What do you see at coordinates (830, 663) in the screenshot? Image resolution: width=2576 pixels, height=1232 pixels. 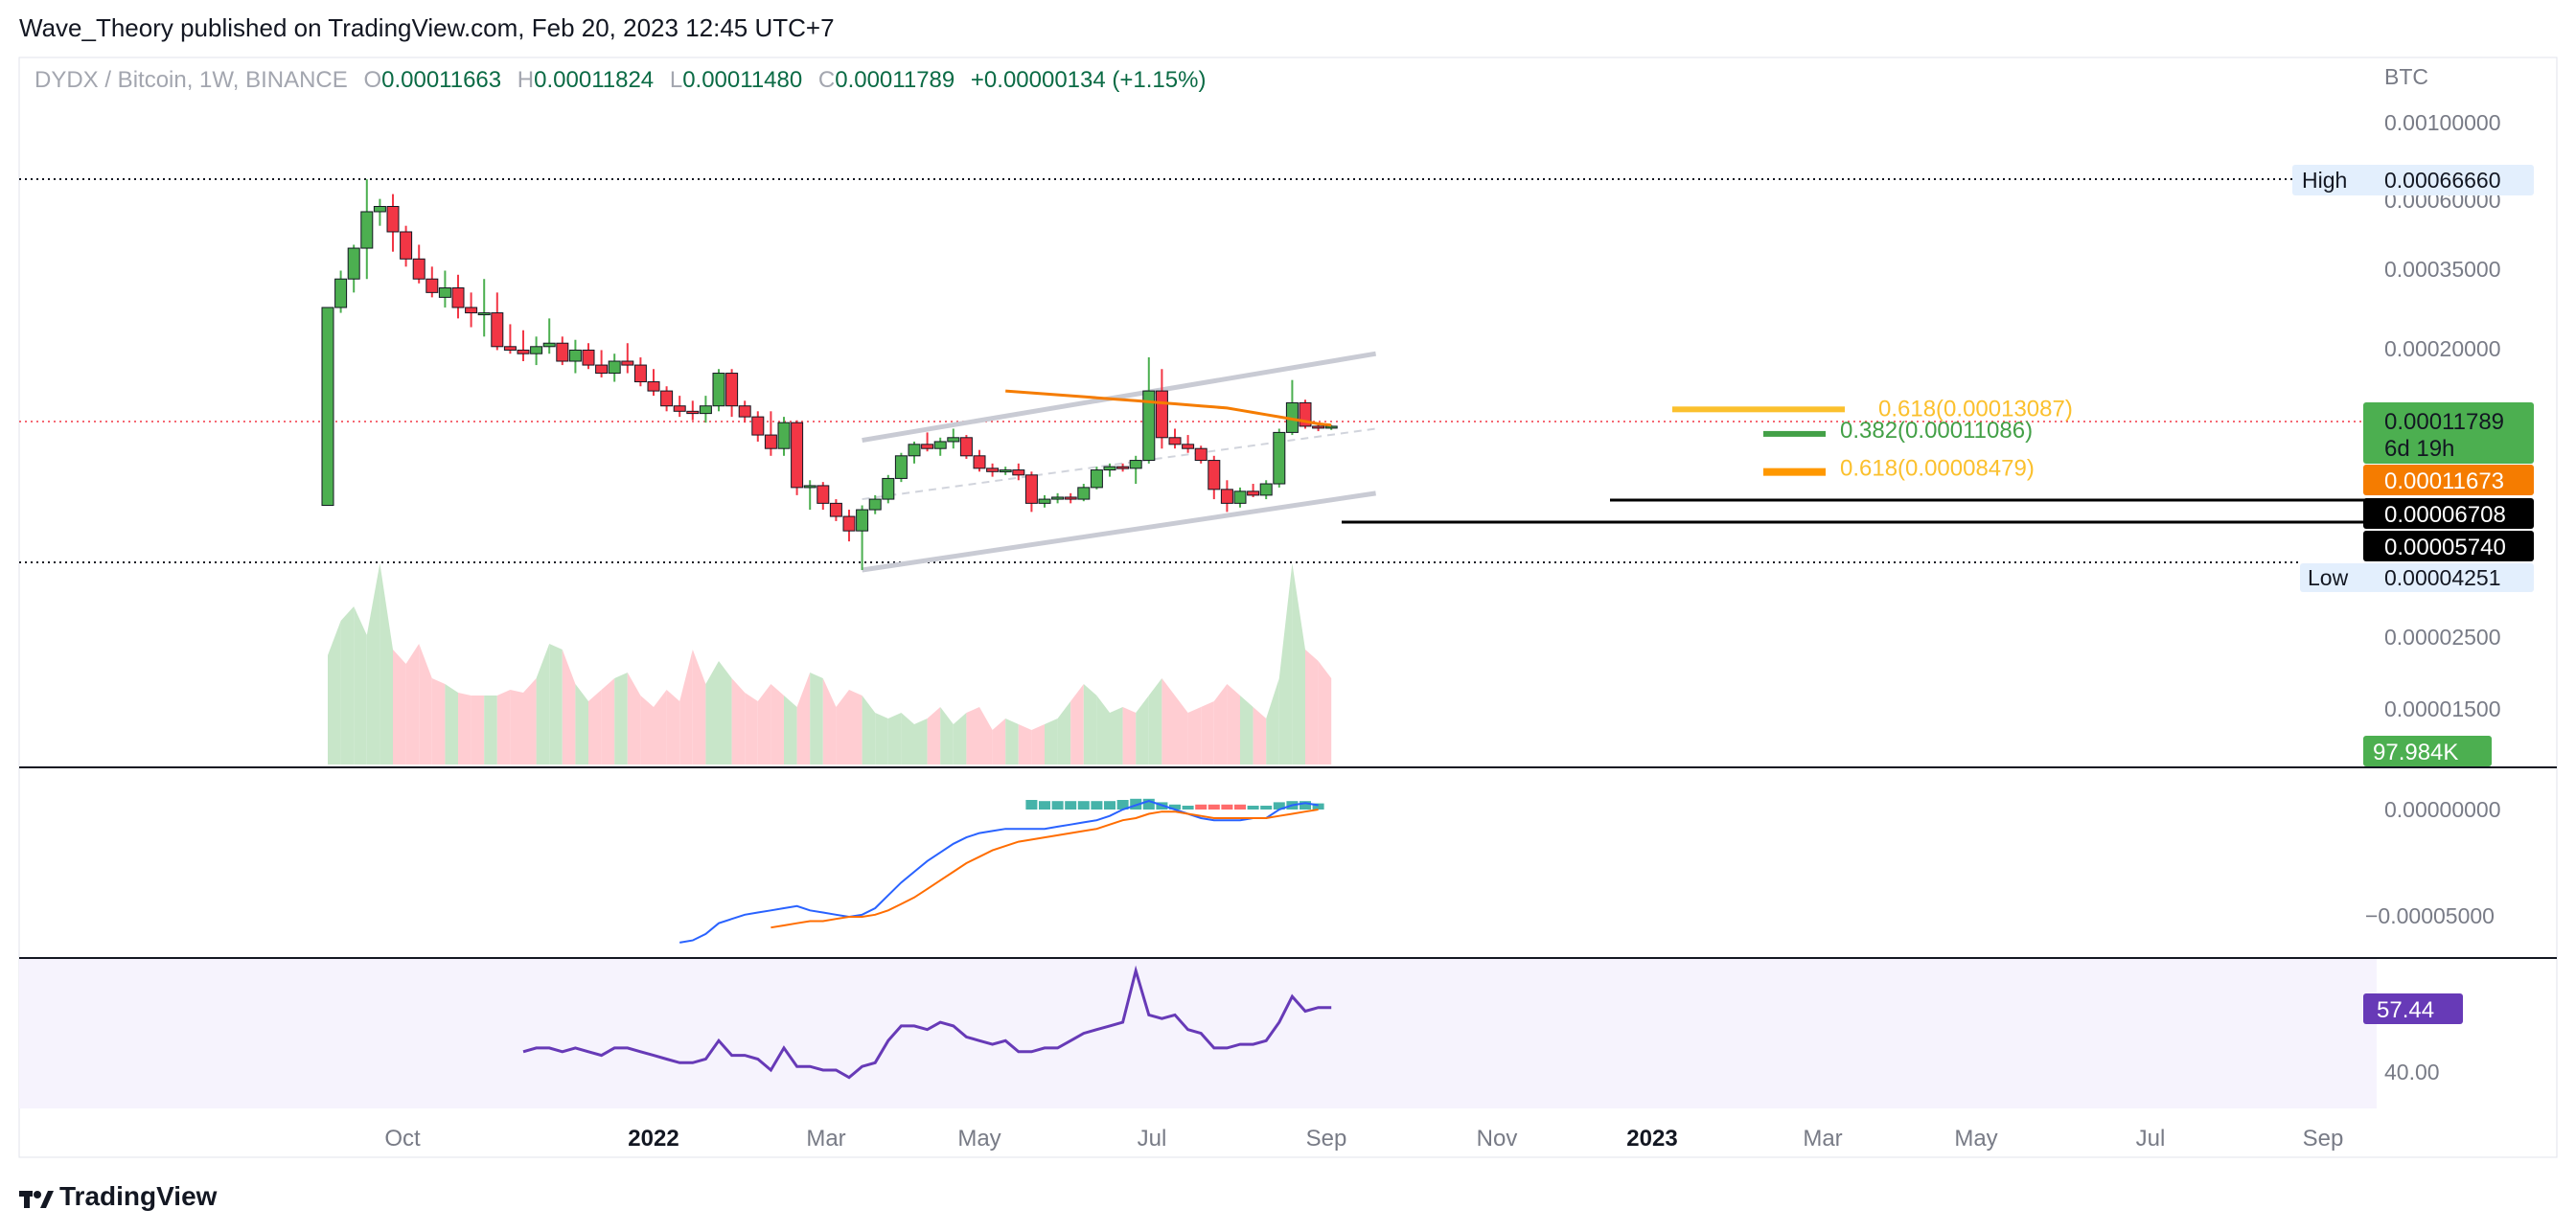 I see `volume-group` at bounding box center [830, 663].